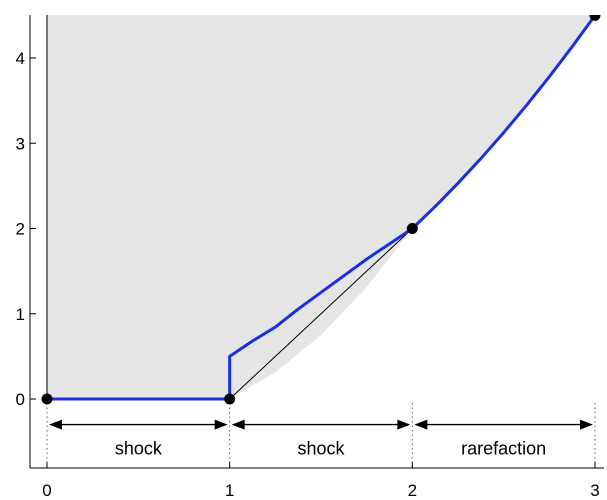 This screenshot has width=607, height=500. I want to click on y-tick-label-4: 4, so click(20, 58).